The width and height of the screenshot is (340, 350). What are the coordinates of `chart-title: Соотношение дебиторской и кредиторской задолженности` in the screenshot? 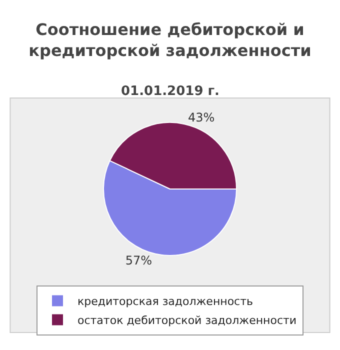 It's located at (170, 40).